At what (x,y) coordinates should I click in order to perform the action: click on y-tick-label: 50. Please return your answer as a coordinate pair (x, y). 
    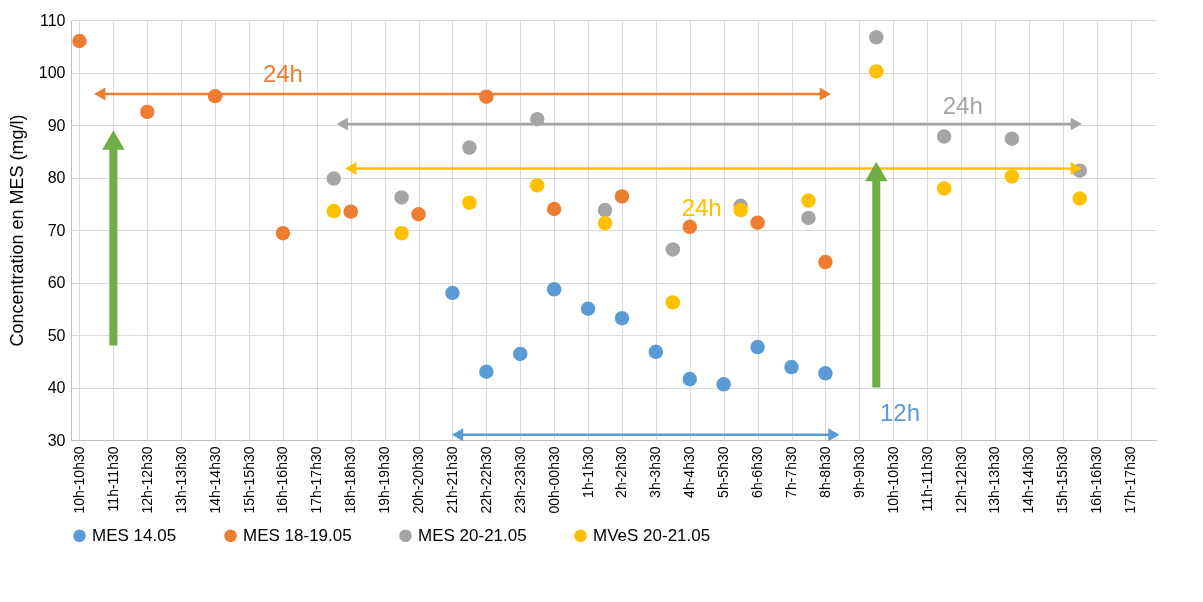
    Looking at the image, I should click on (56, 335).